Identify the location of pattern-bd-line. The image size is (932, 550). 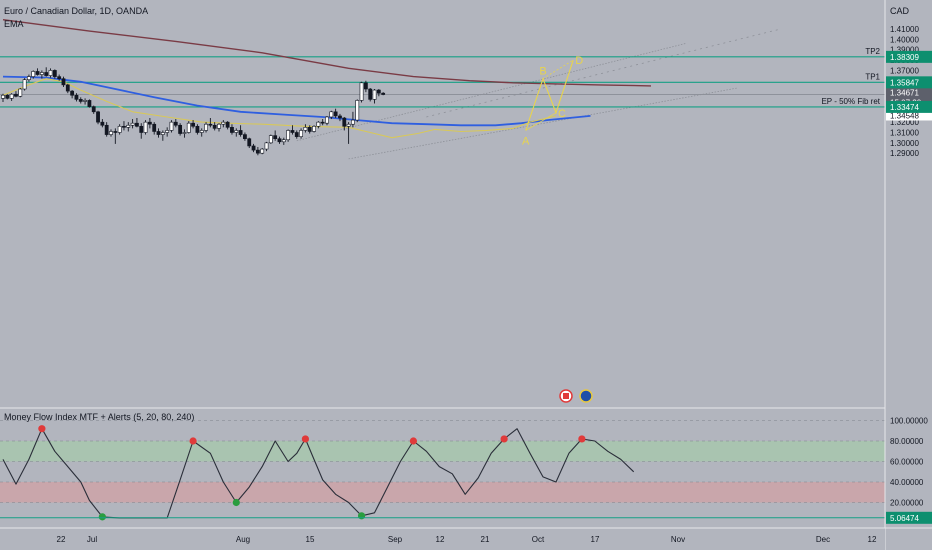
(558, 69).